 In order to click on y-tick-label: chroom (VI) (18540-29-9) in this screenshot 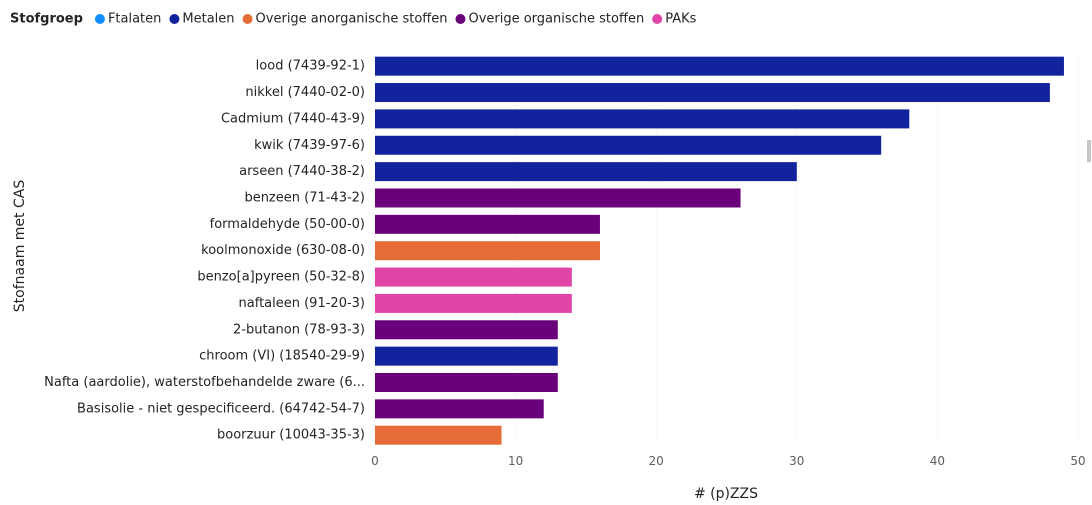, I will do `click(282, 356)`.